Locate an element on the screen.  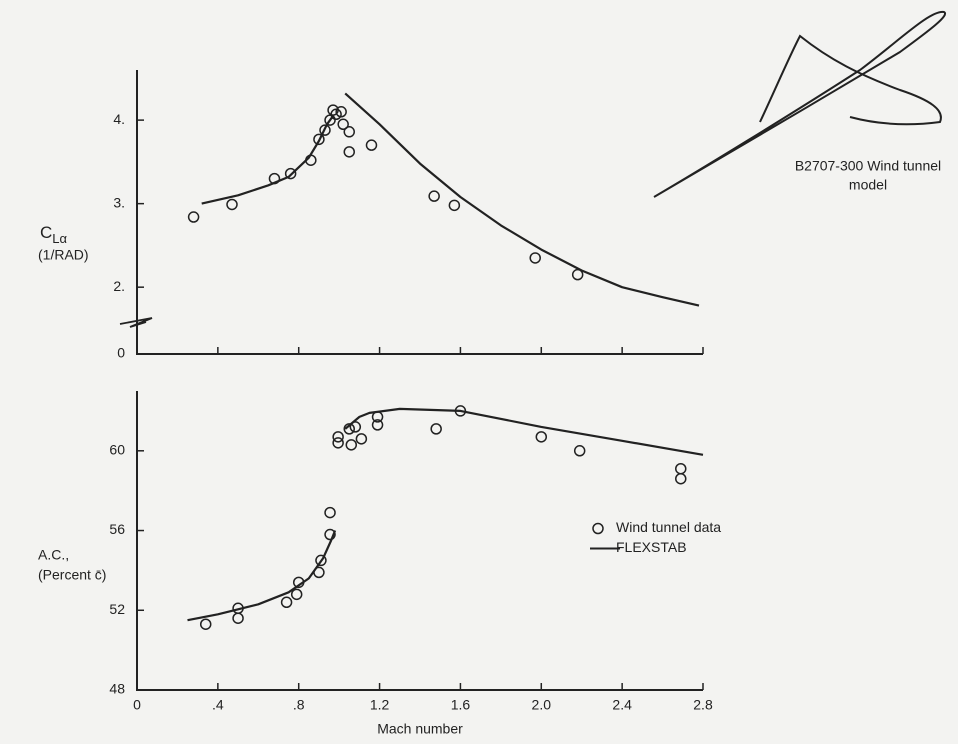
y-axis-label: (Percent c̄) is located at coordinates (72, 575).